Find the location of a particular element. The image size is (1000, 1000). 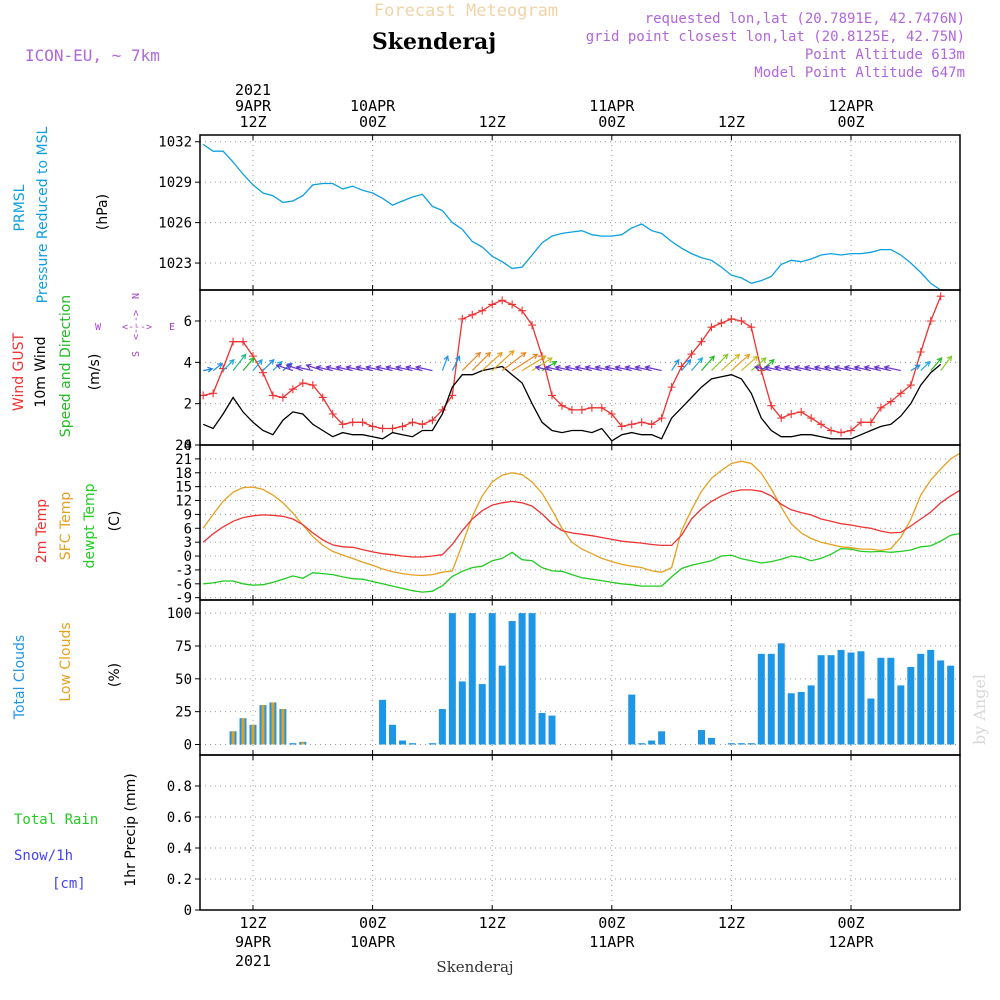

y-tick-label: 0.6 is located at coordinates (179, 818).